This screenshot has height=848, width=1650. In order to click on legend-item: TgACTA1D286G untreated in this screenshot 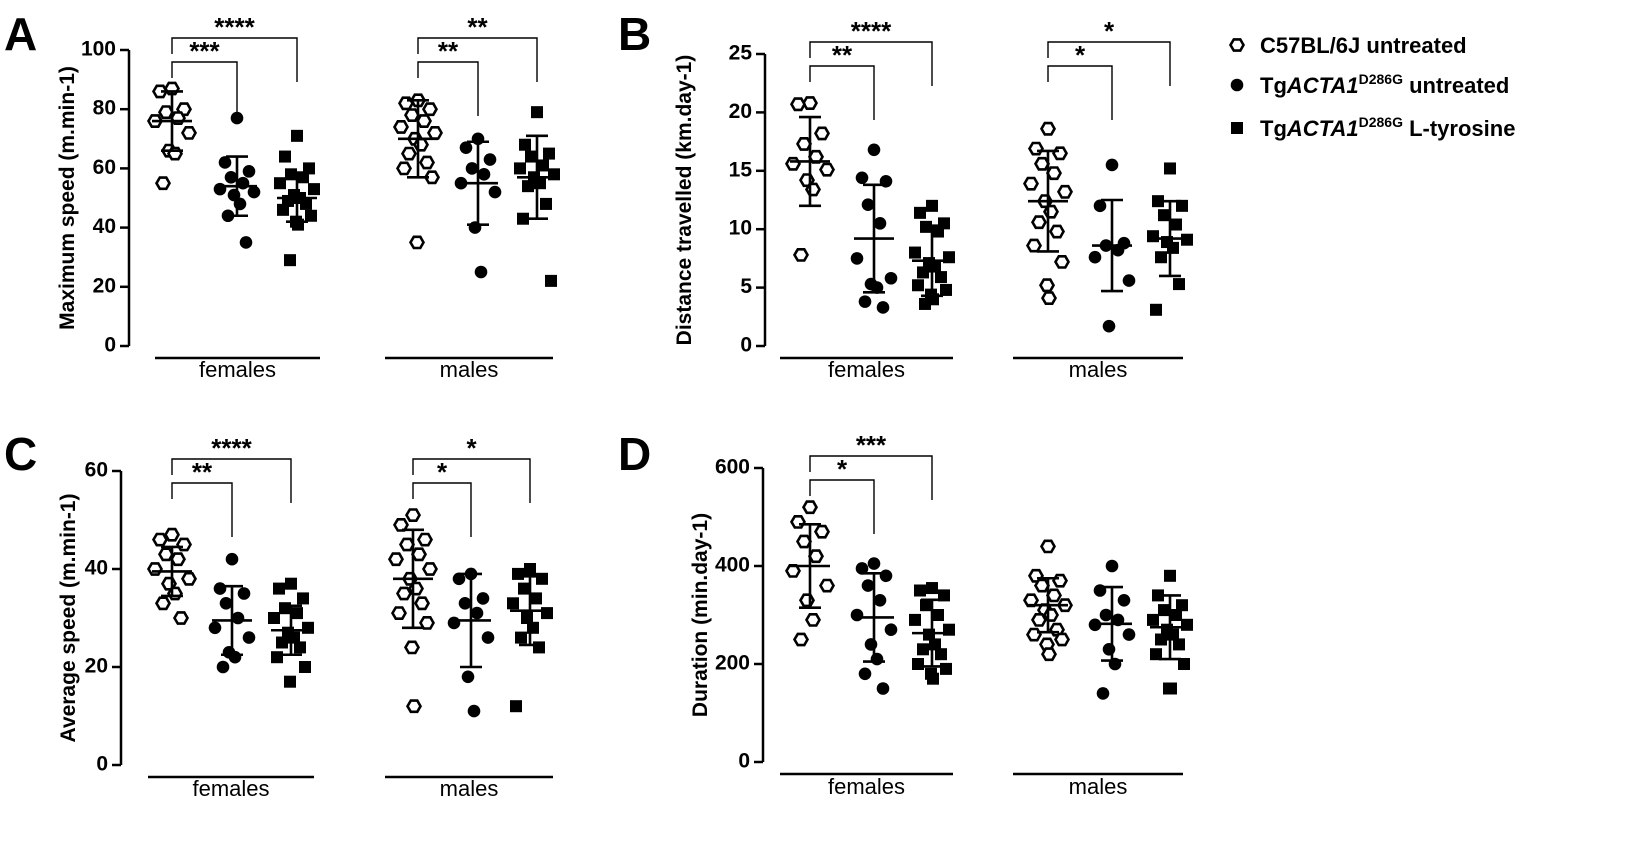, I will do `click(1369, 84)`.